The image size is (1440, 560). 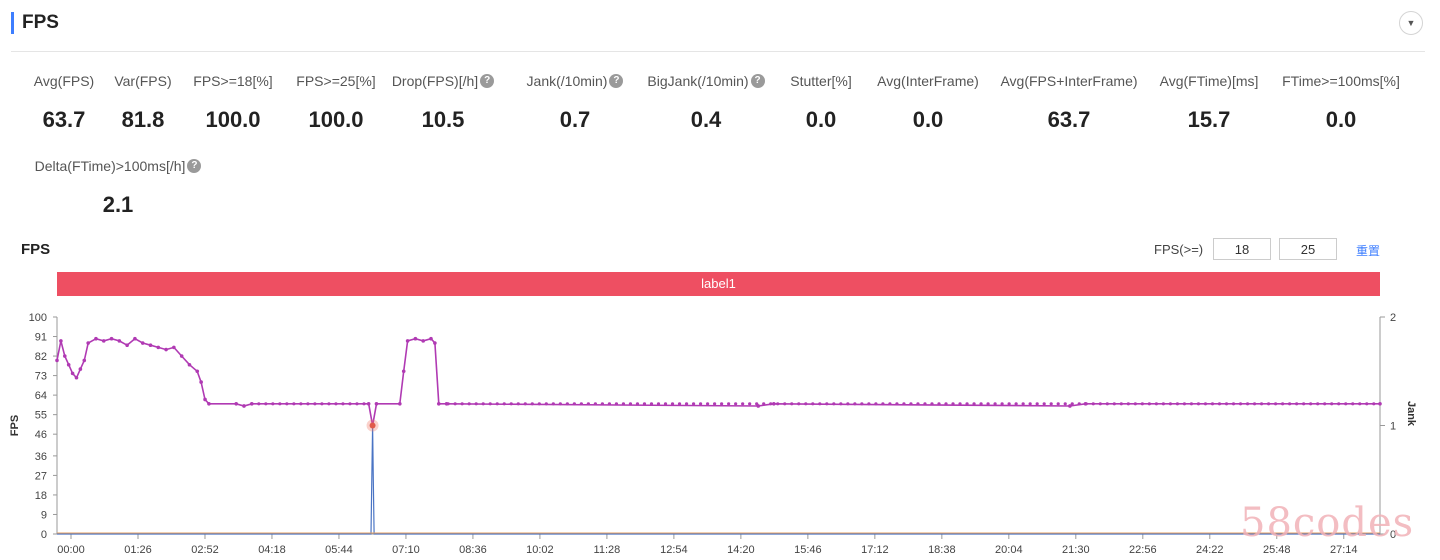 What do you see at coordinates (118, 204) in the screenshot?
I see `metric-value: 2.1` at bounding box center [118, 204].